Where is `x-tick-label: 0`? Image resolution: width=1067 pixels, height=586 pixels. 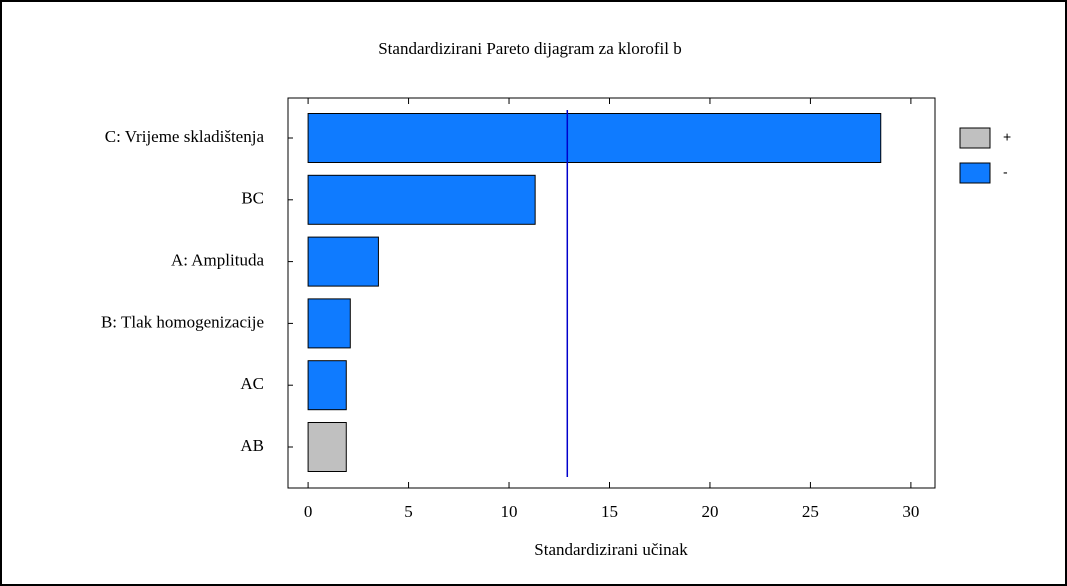
x-tick-label: 0 is located at coordinates (308, 511).